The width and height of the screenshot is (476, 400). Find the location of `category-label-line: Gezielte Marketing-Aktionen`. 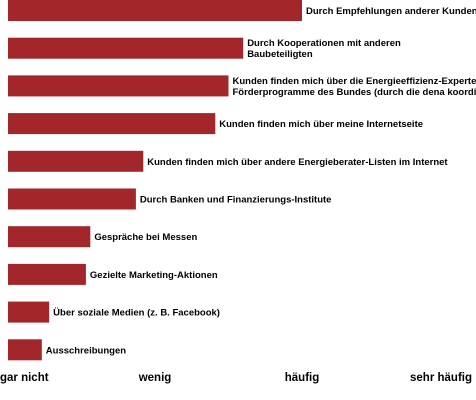

category-label-line: Gezielte Marketing-Aktionen is located at coordinates (154, 275).